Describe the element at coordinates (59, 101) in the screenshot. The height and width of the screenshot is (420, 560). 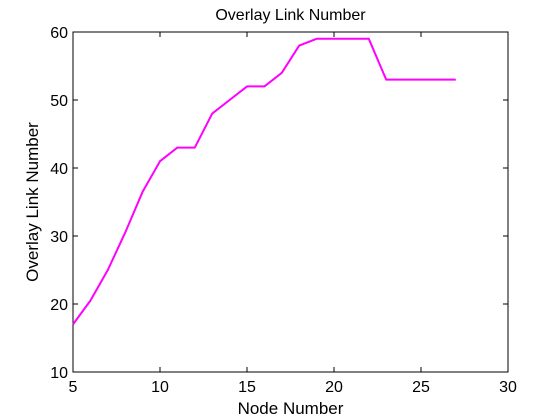
I see `y-tick-label: 50` at that location.